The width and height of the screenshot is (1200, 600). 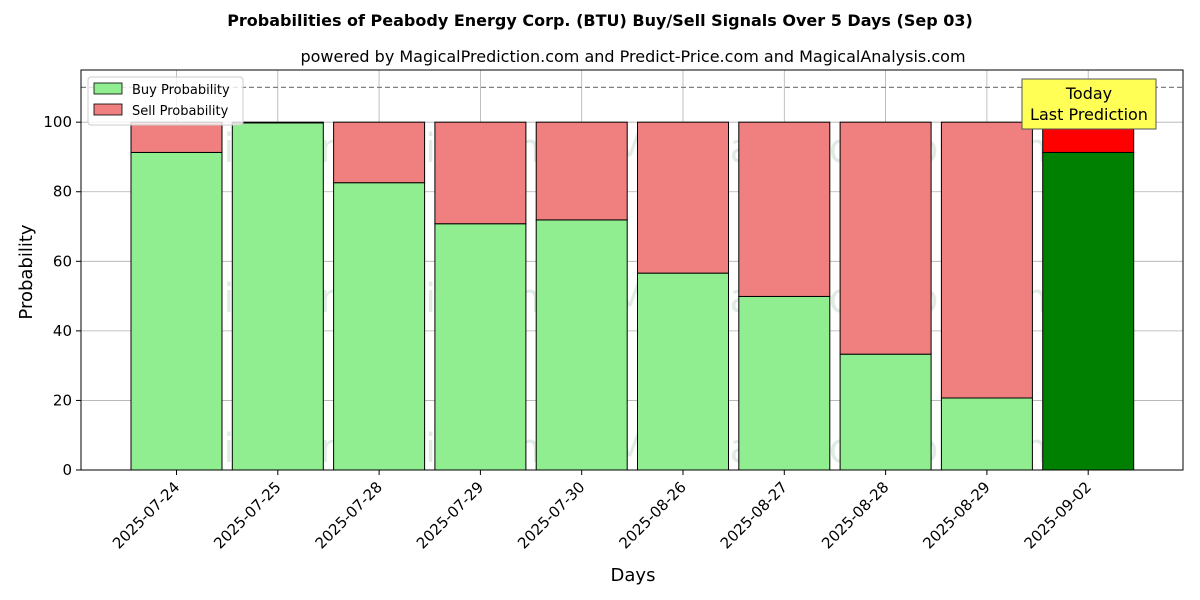 What do you see at coordinates (62, 331) in the screenshot?
I see `y-tick-label: 40` at bounding box center [62, 331].